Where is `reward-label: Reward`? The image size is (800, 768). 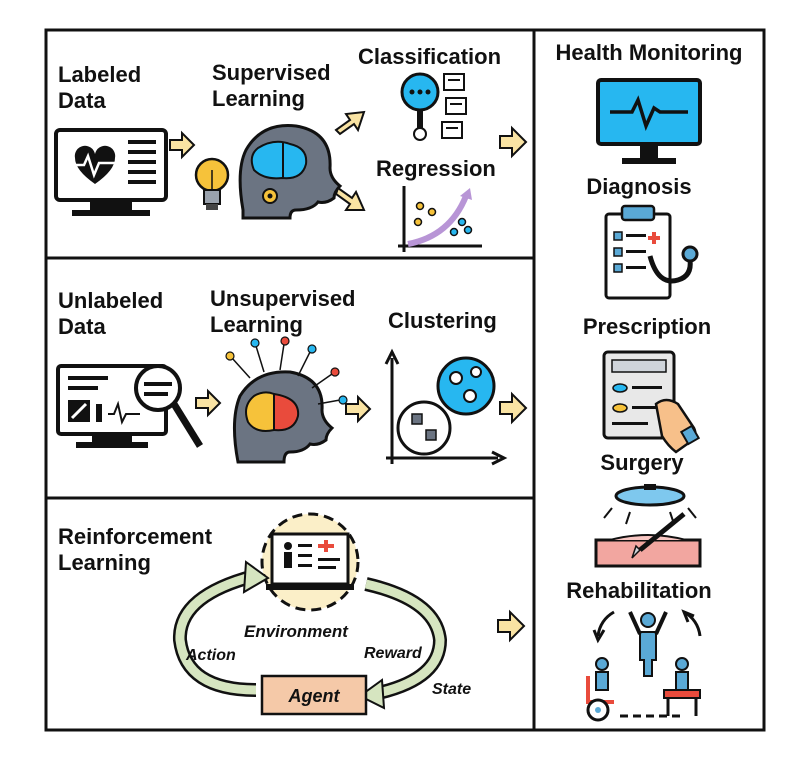
reward-label: Reward is located at coordinates (393, 653).